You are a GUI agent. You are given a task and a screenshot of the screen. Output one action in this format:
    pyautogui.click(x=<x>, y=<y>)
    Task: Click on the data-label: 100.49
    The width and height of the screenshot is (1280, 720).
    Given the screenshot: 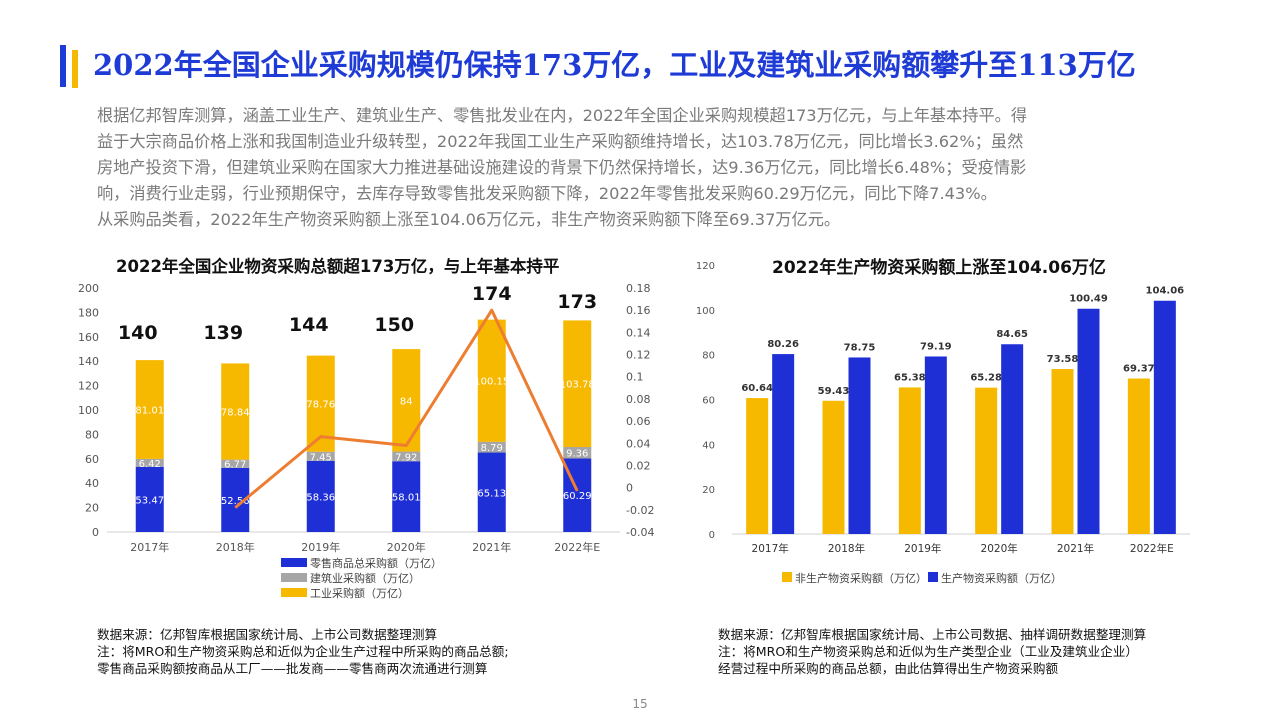 What is the action you would take?
    pyautogui.click(x=1088, y=299)
    